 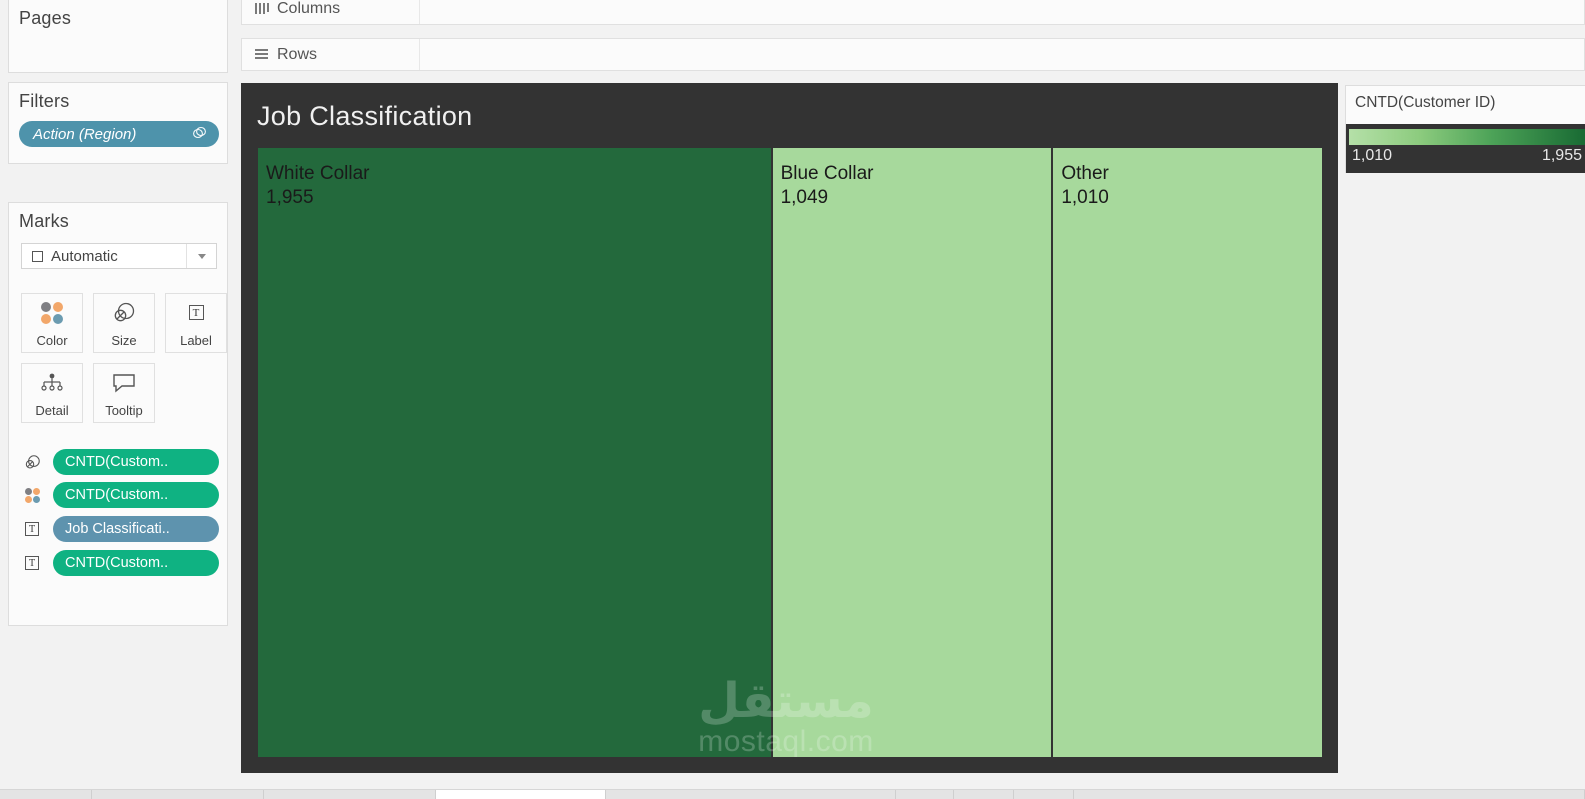 I want to click on treemap-tile-label: White Collar, so click(x=318, y=173).